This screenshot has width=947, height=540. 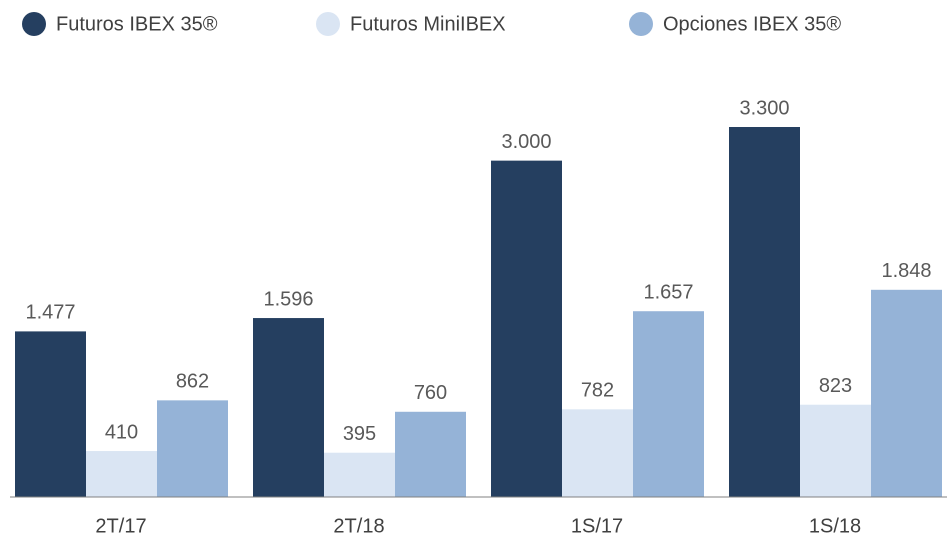 I want to click on legend-label: Futuros IBEX 35®, so click(x=137, y=24).